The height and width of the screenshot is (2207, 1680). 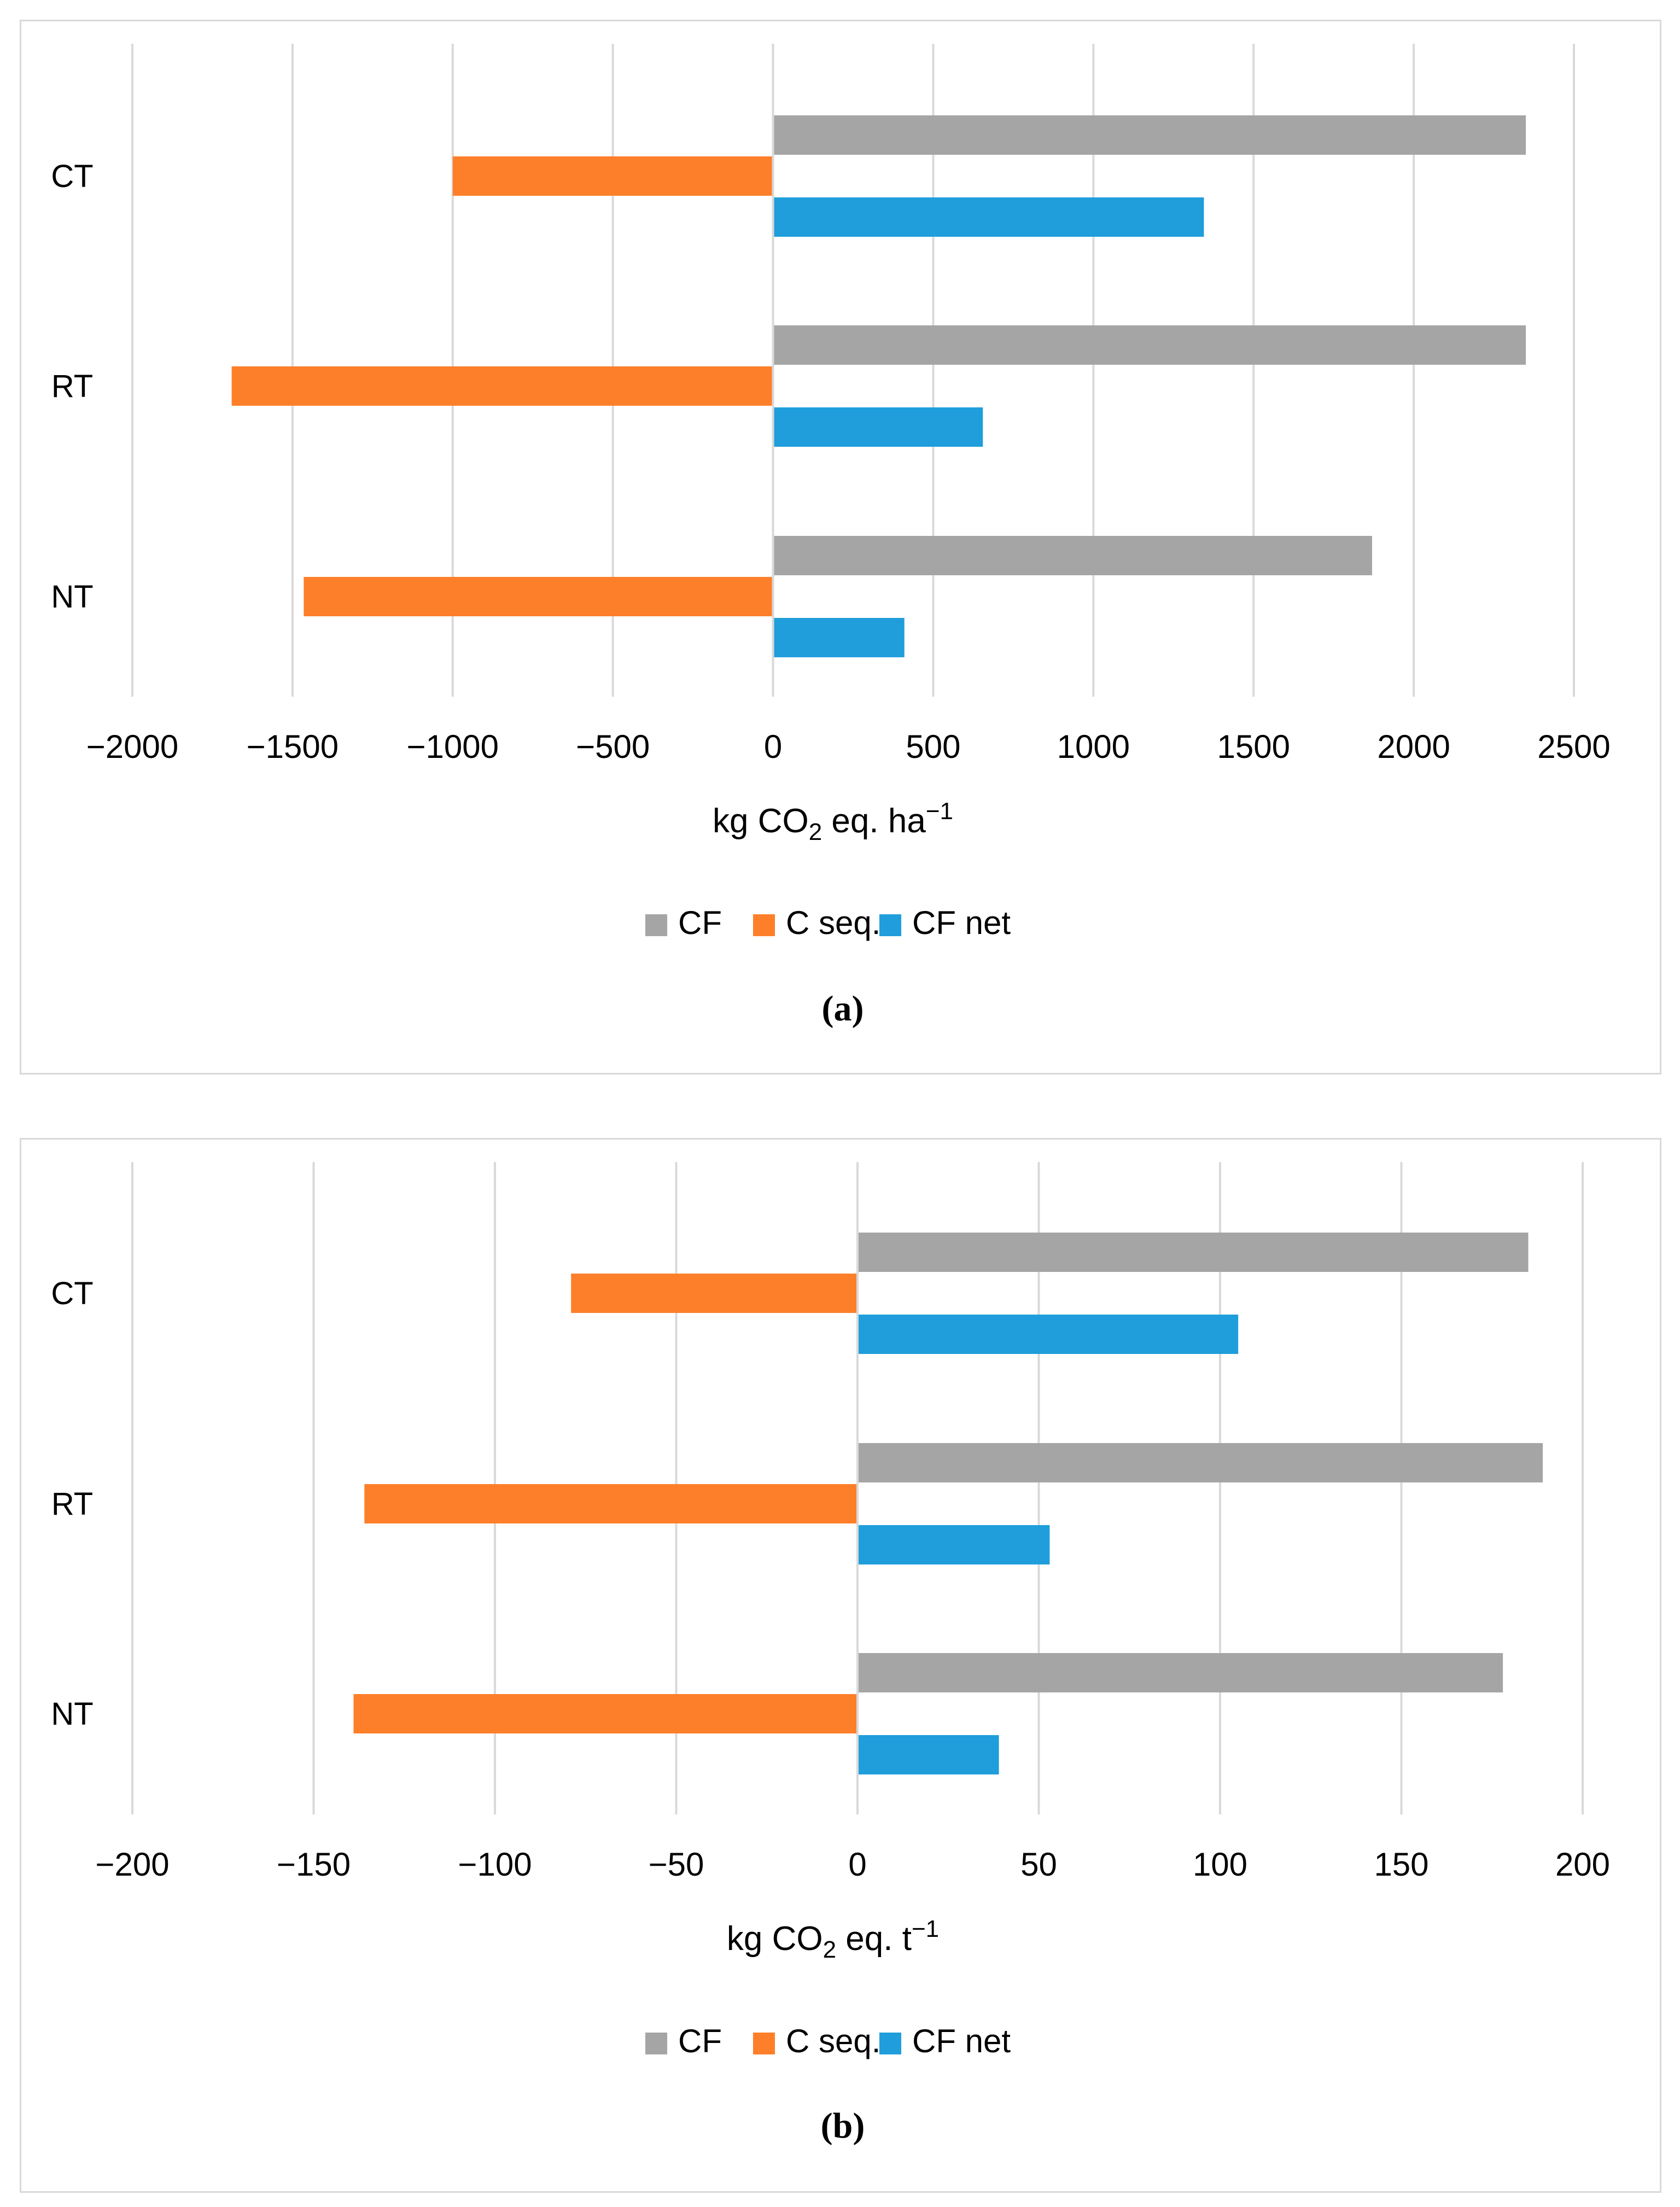 What do you see at coordinates (1220, 1864) in the screenshot?
I see `x-tick-label: 100` at bounding box center [1220, 1864].